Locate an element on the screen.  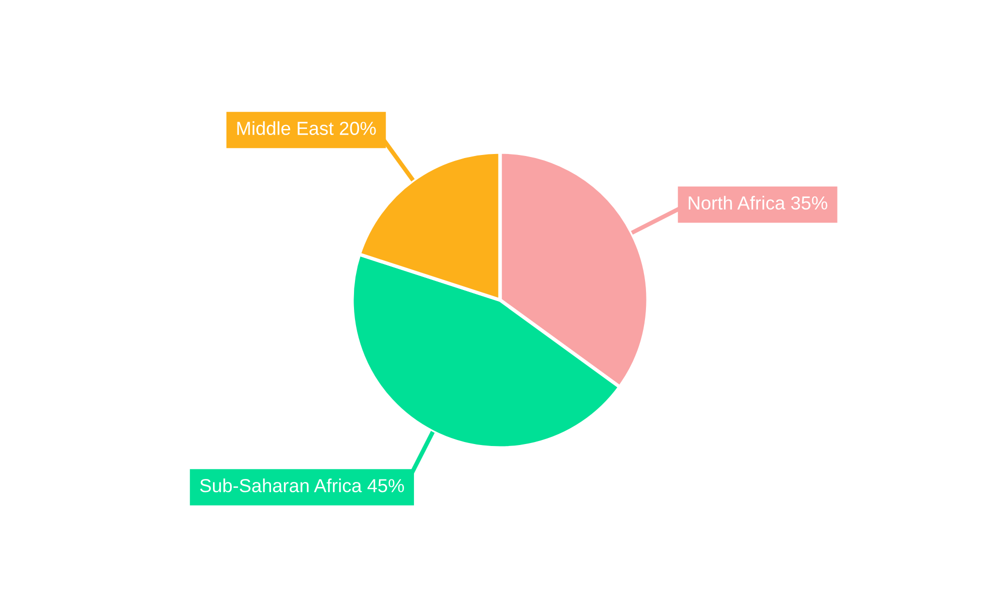
slice-label: North Africa 35% is located at coordinates (758, 203).